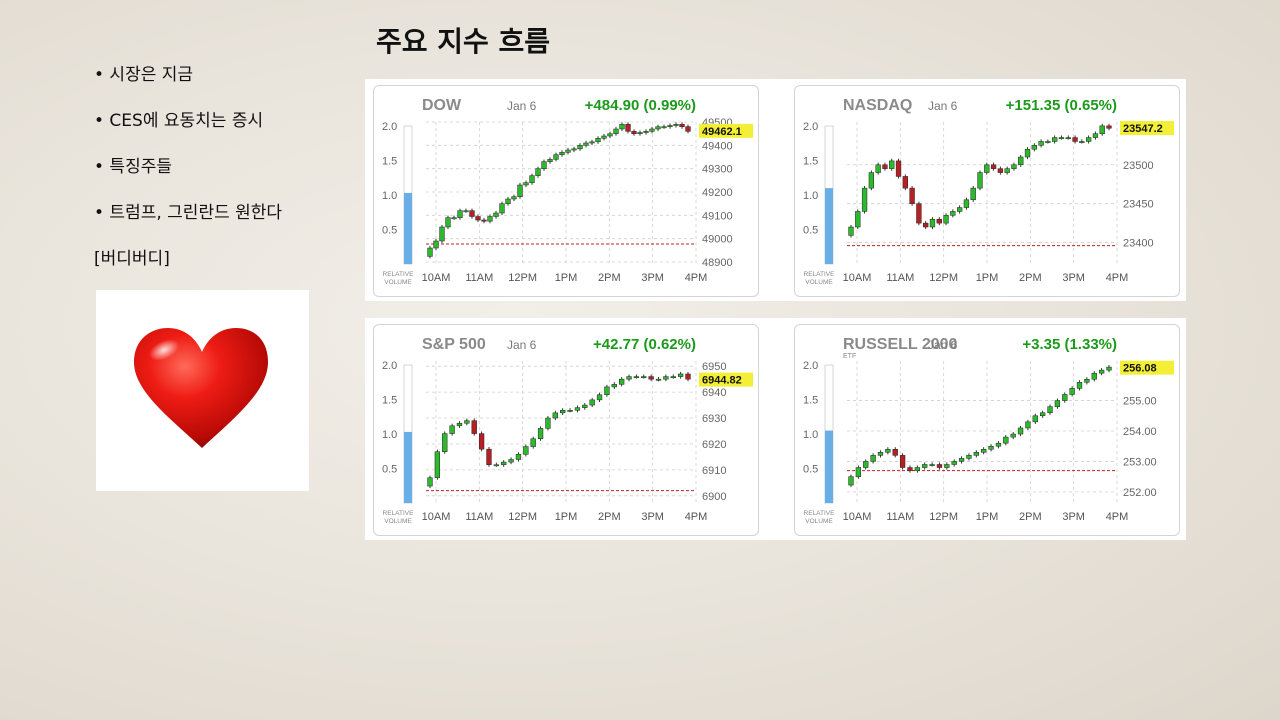 This screenshot has width=1280, height=720. Describe the element at coordinates (179, 121) in the screenshot. I see `bullet-item: • CES에 요동치는 증시` at that location.